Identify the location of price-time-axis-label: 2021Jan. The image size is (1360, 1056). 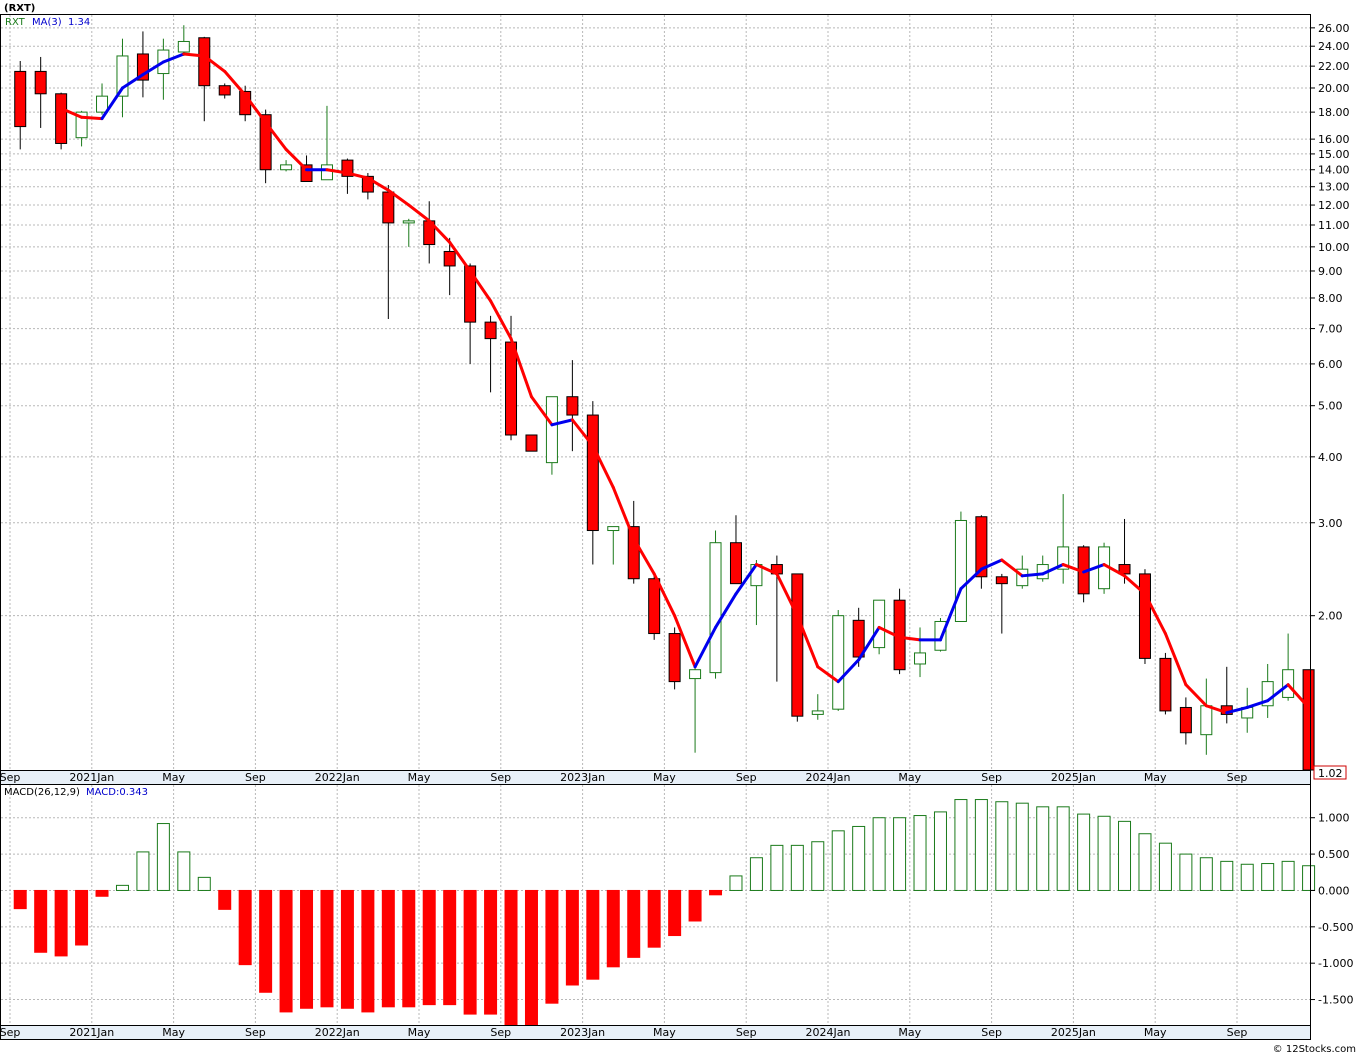
(91, 777).